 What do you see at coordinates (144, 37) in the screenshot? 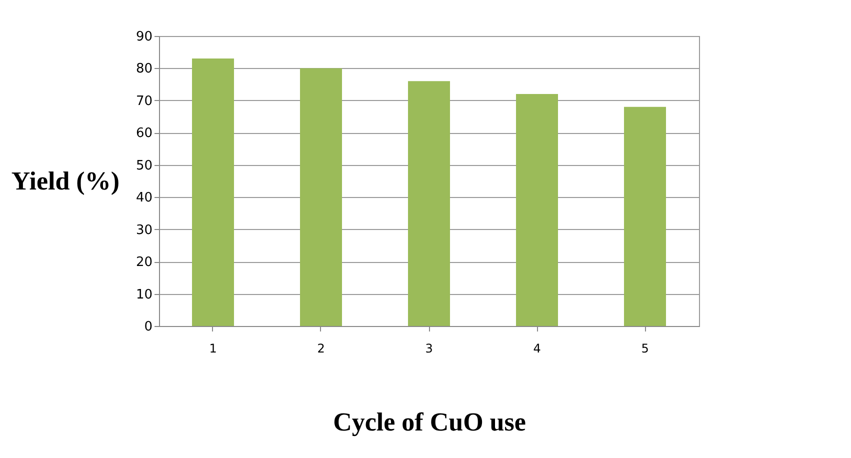
I see `y-tick-label: 90` at bounding box center [144, 37].